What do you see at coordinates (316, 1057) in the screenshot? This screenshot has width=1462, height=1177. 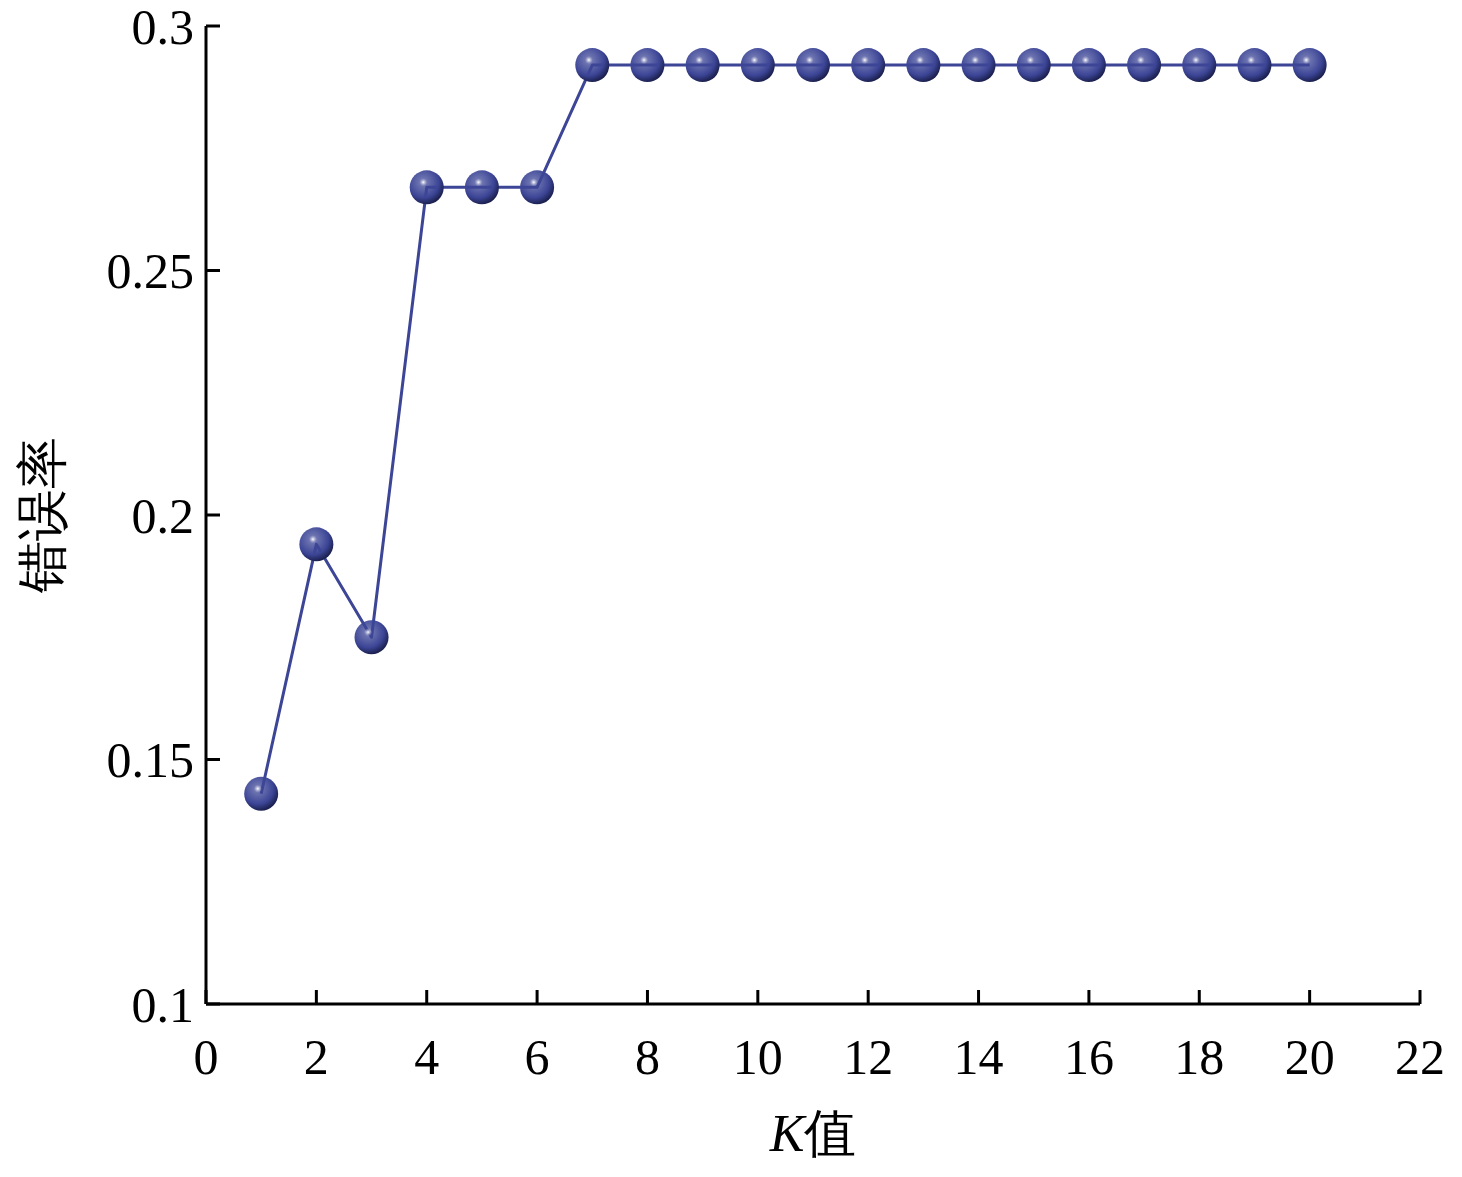 I see `x-tick-label: 2` at bounding box center [316, 1057].